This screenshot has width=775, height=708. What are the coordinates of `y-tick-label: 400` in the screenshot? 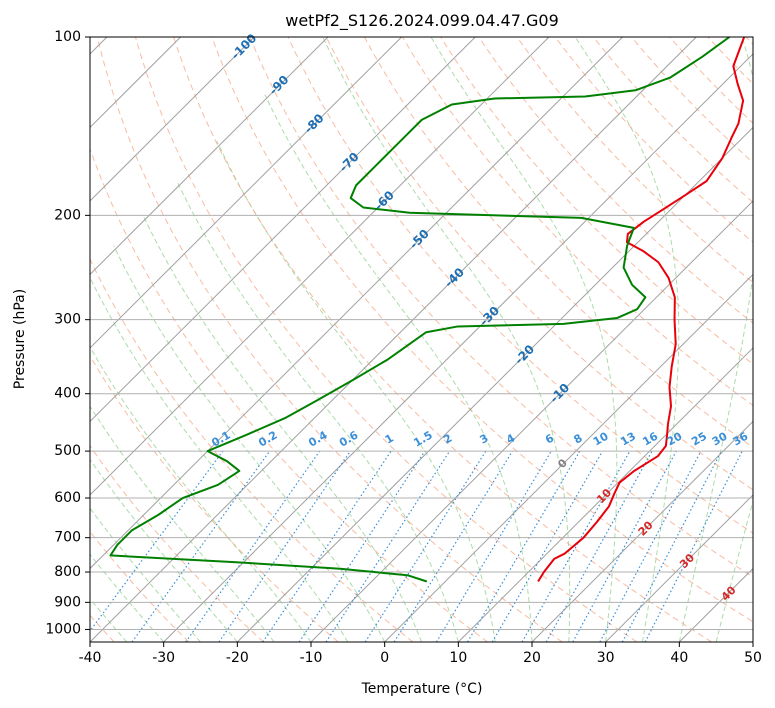 It's located at (67, 394).